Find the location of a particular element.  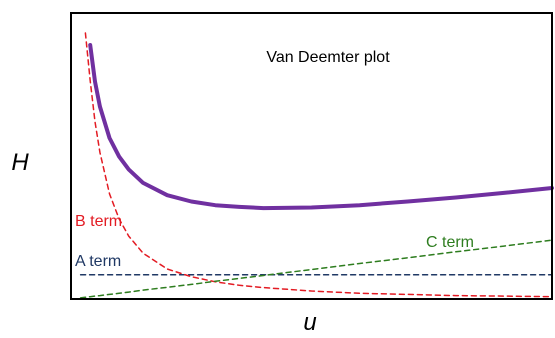

series-label-A: A term is located at coordinates (98, 261).